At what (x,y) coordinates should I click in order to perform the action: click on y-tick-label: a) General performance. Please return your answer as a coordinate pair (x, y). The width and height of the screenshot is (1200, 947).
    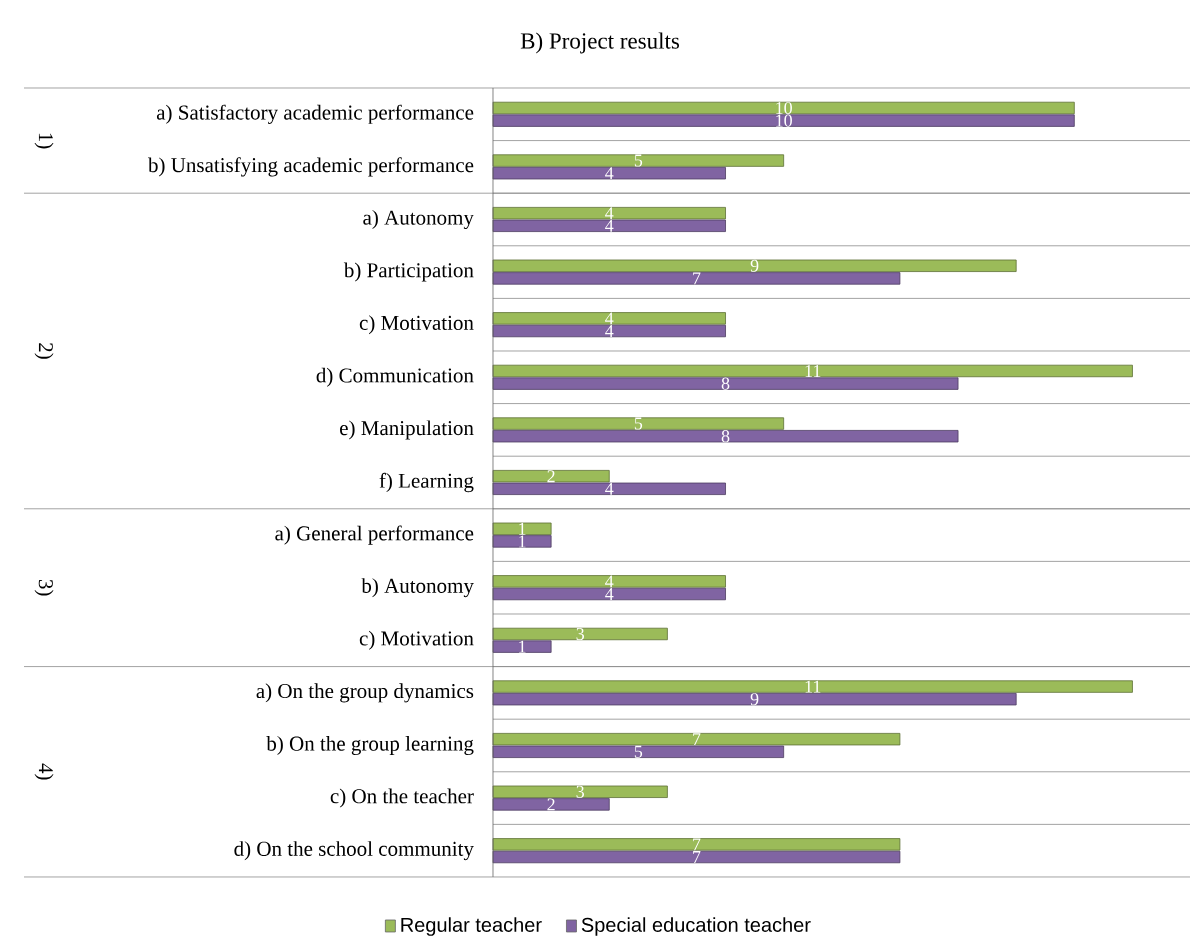
    Looking at the image, I should click on (374, 535).